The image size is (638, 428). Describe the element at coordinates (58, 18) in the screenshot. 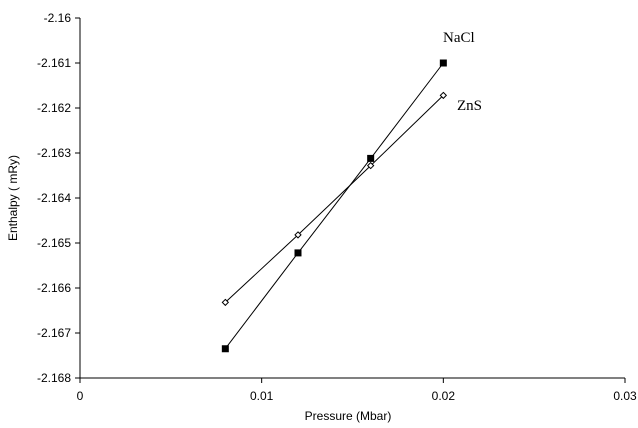

I see `y-tick-label: -2.16` at that location.